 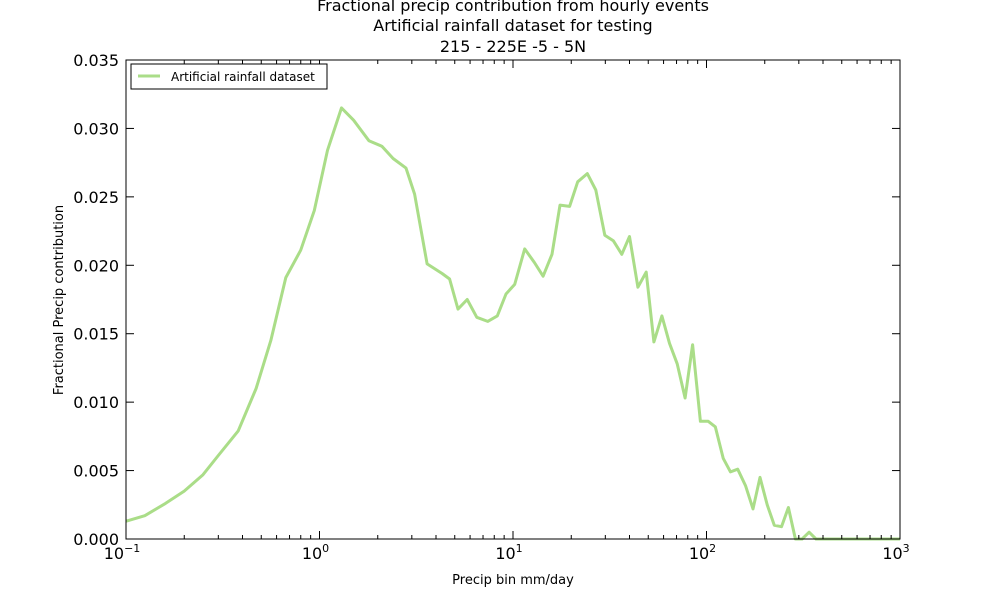 What do you see at coordinates (59, 300) in the screenshot?
I see `y-axis-label: Fractional Precip contribution` at bounding box center [59, 300].